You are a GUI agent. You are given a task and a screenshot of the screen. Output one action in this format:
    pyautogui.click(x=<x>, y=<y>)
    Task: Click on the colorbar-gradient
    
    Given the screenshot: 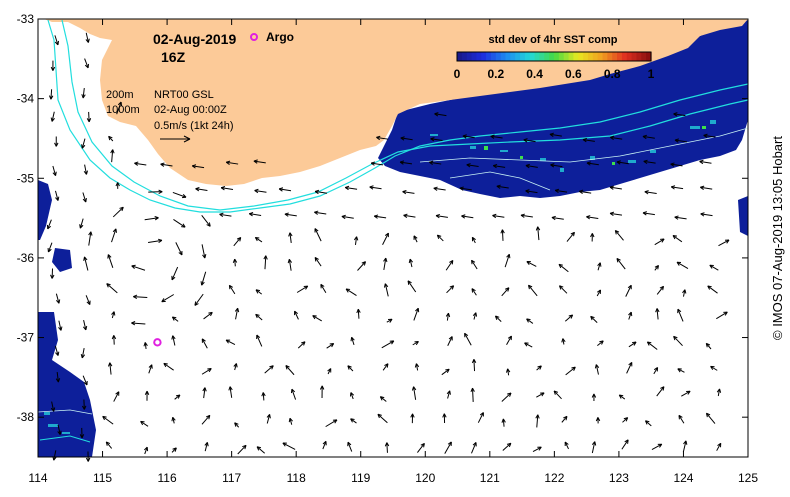 What is the action you would take?
    pyautogui.click(x=554, y=56)
    